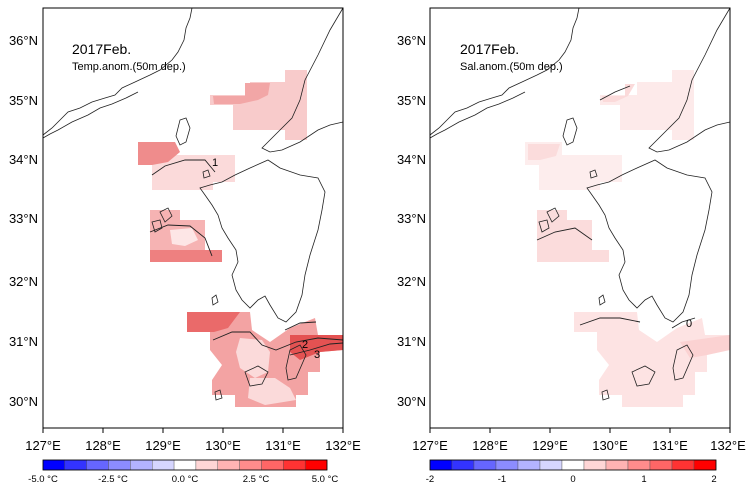  I want to click on lon-tick-label: 129°E, so click(550, 445).